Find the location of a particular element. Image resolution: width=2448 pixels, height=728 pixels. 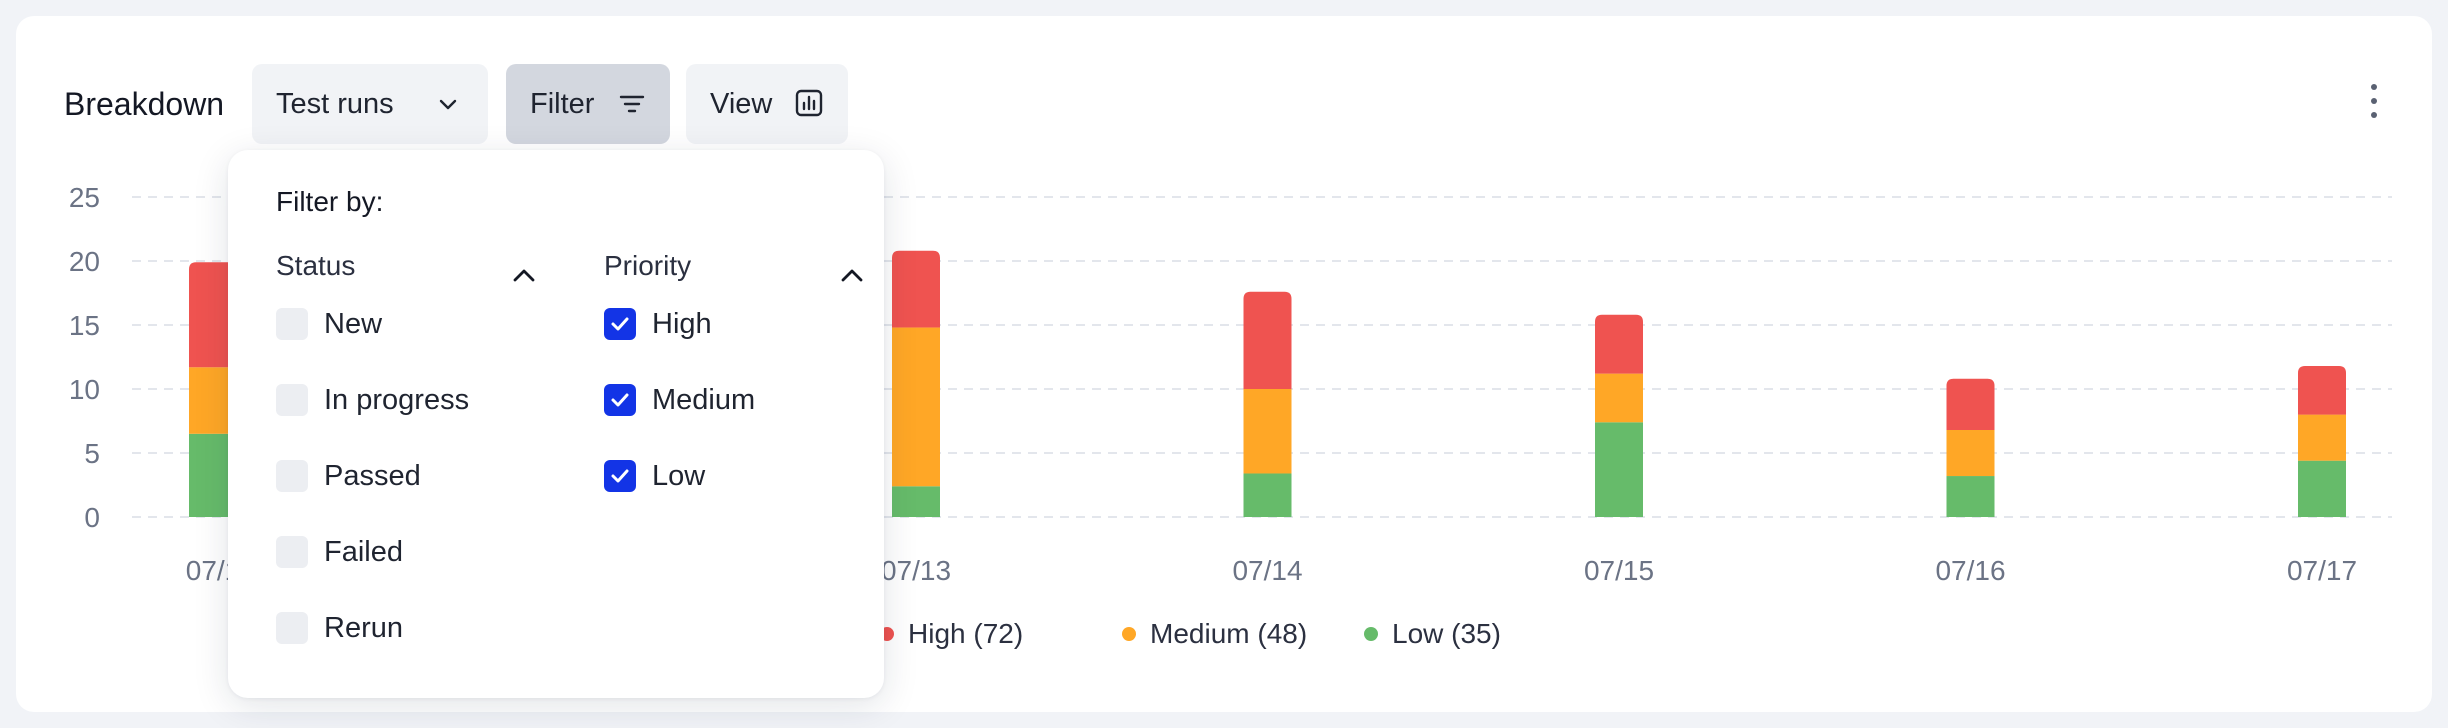

filter-button: Filter is located at coordinates (588, 104).